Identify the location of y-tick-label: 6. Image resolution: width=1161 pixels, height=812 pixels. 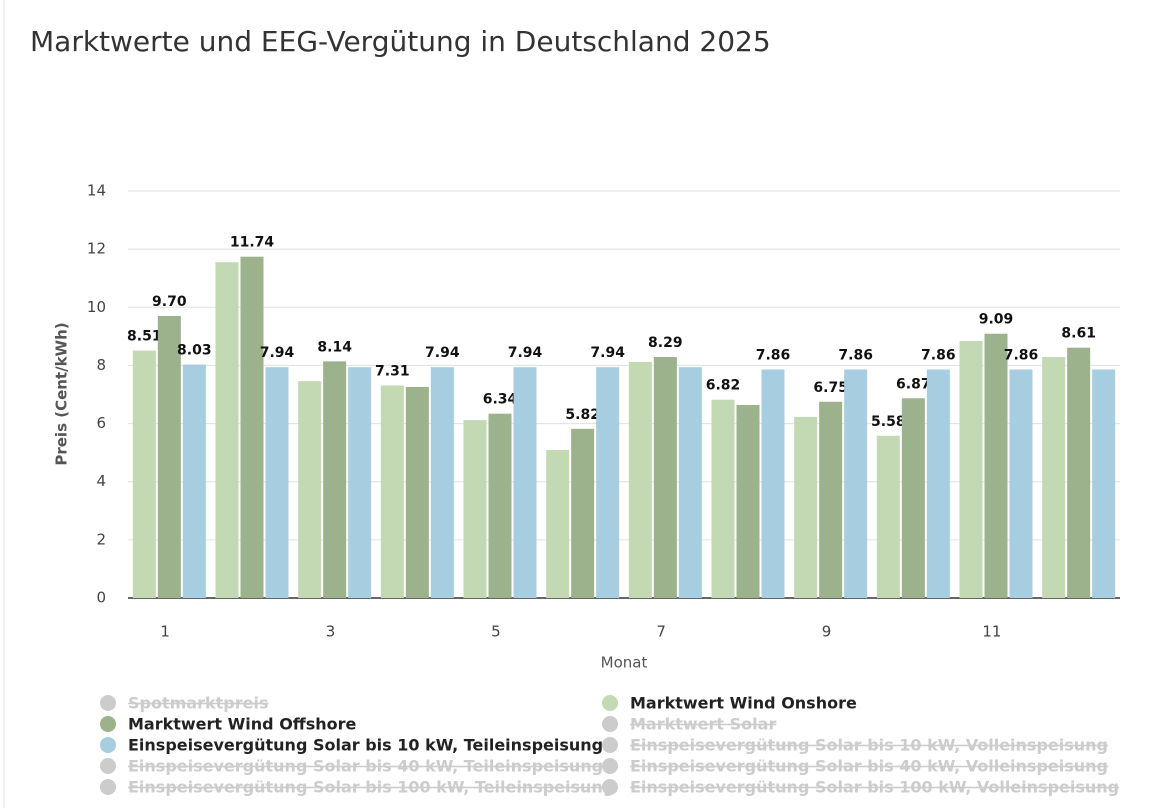
(101, 423).